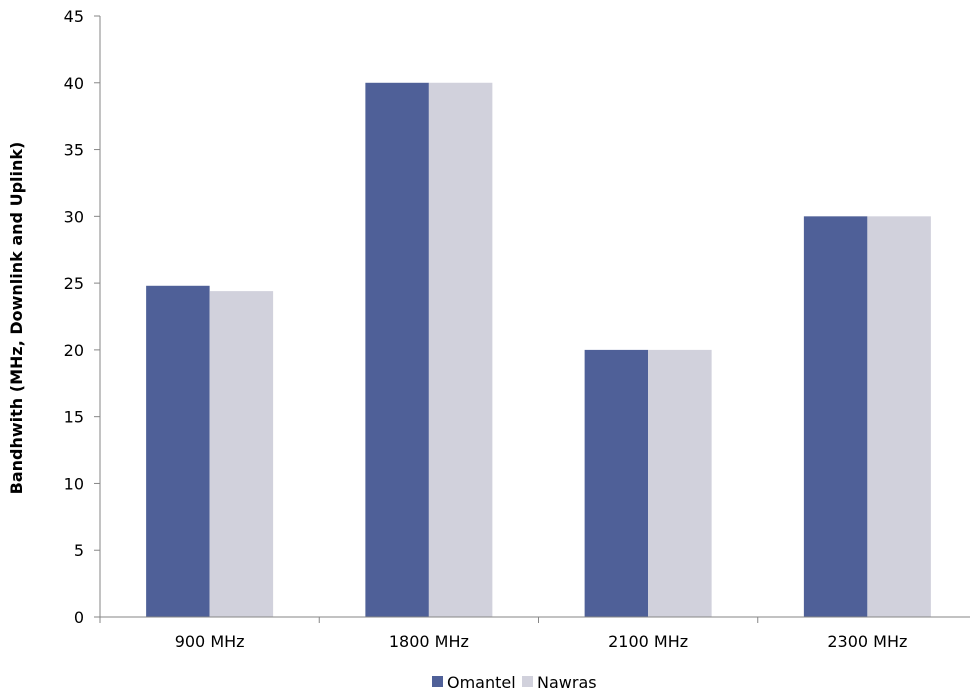 The height and width of the screenshot is (700, 970). What do you see at coordinates (74, 283) in the screenshot?
I see `y-tick-label: 25` at bounding box center [74, 283].